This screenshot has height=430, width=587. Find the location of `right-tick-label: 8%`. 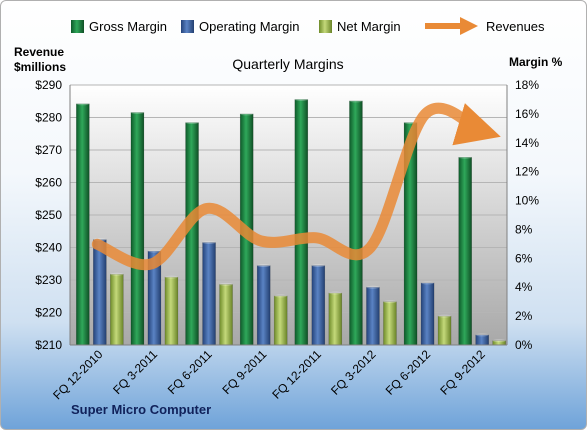

right-tick-label: 8% is located at coordinates (524, 229).